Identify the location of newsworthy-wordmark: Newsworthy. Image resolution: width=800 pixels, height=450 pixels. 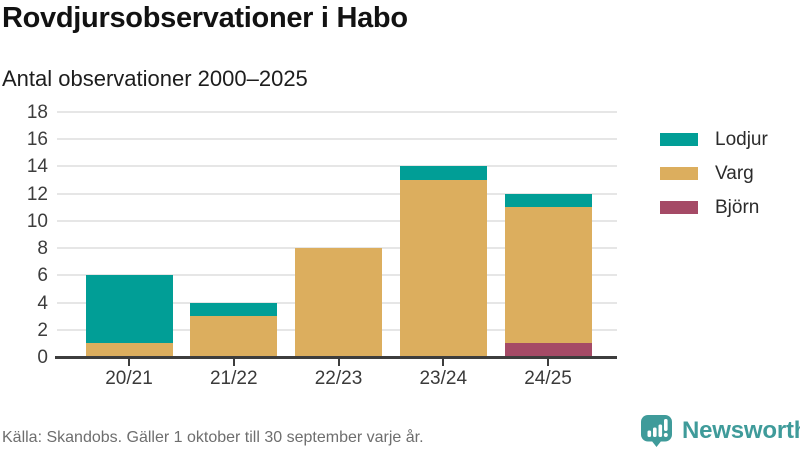
(741, 430).